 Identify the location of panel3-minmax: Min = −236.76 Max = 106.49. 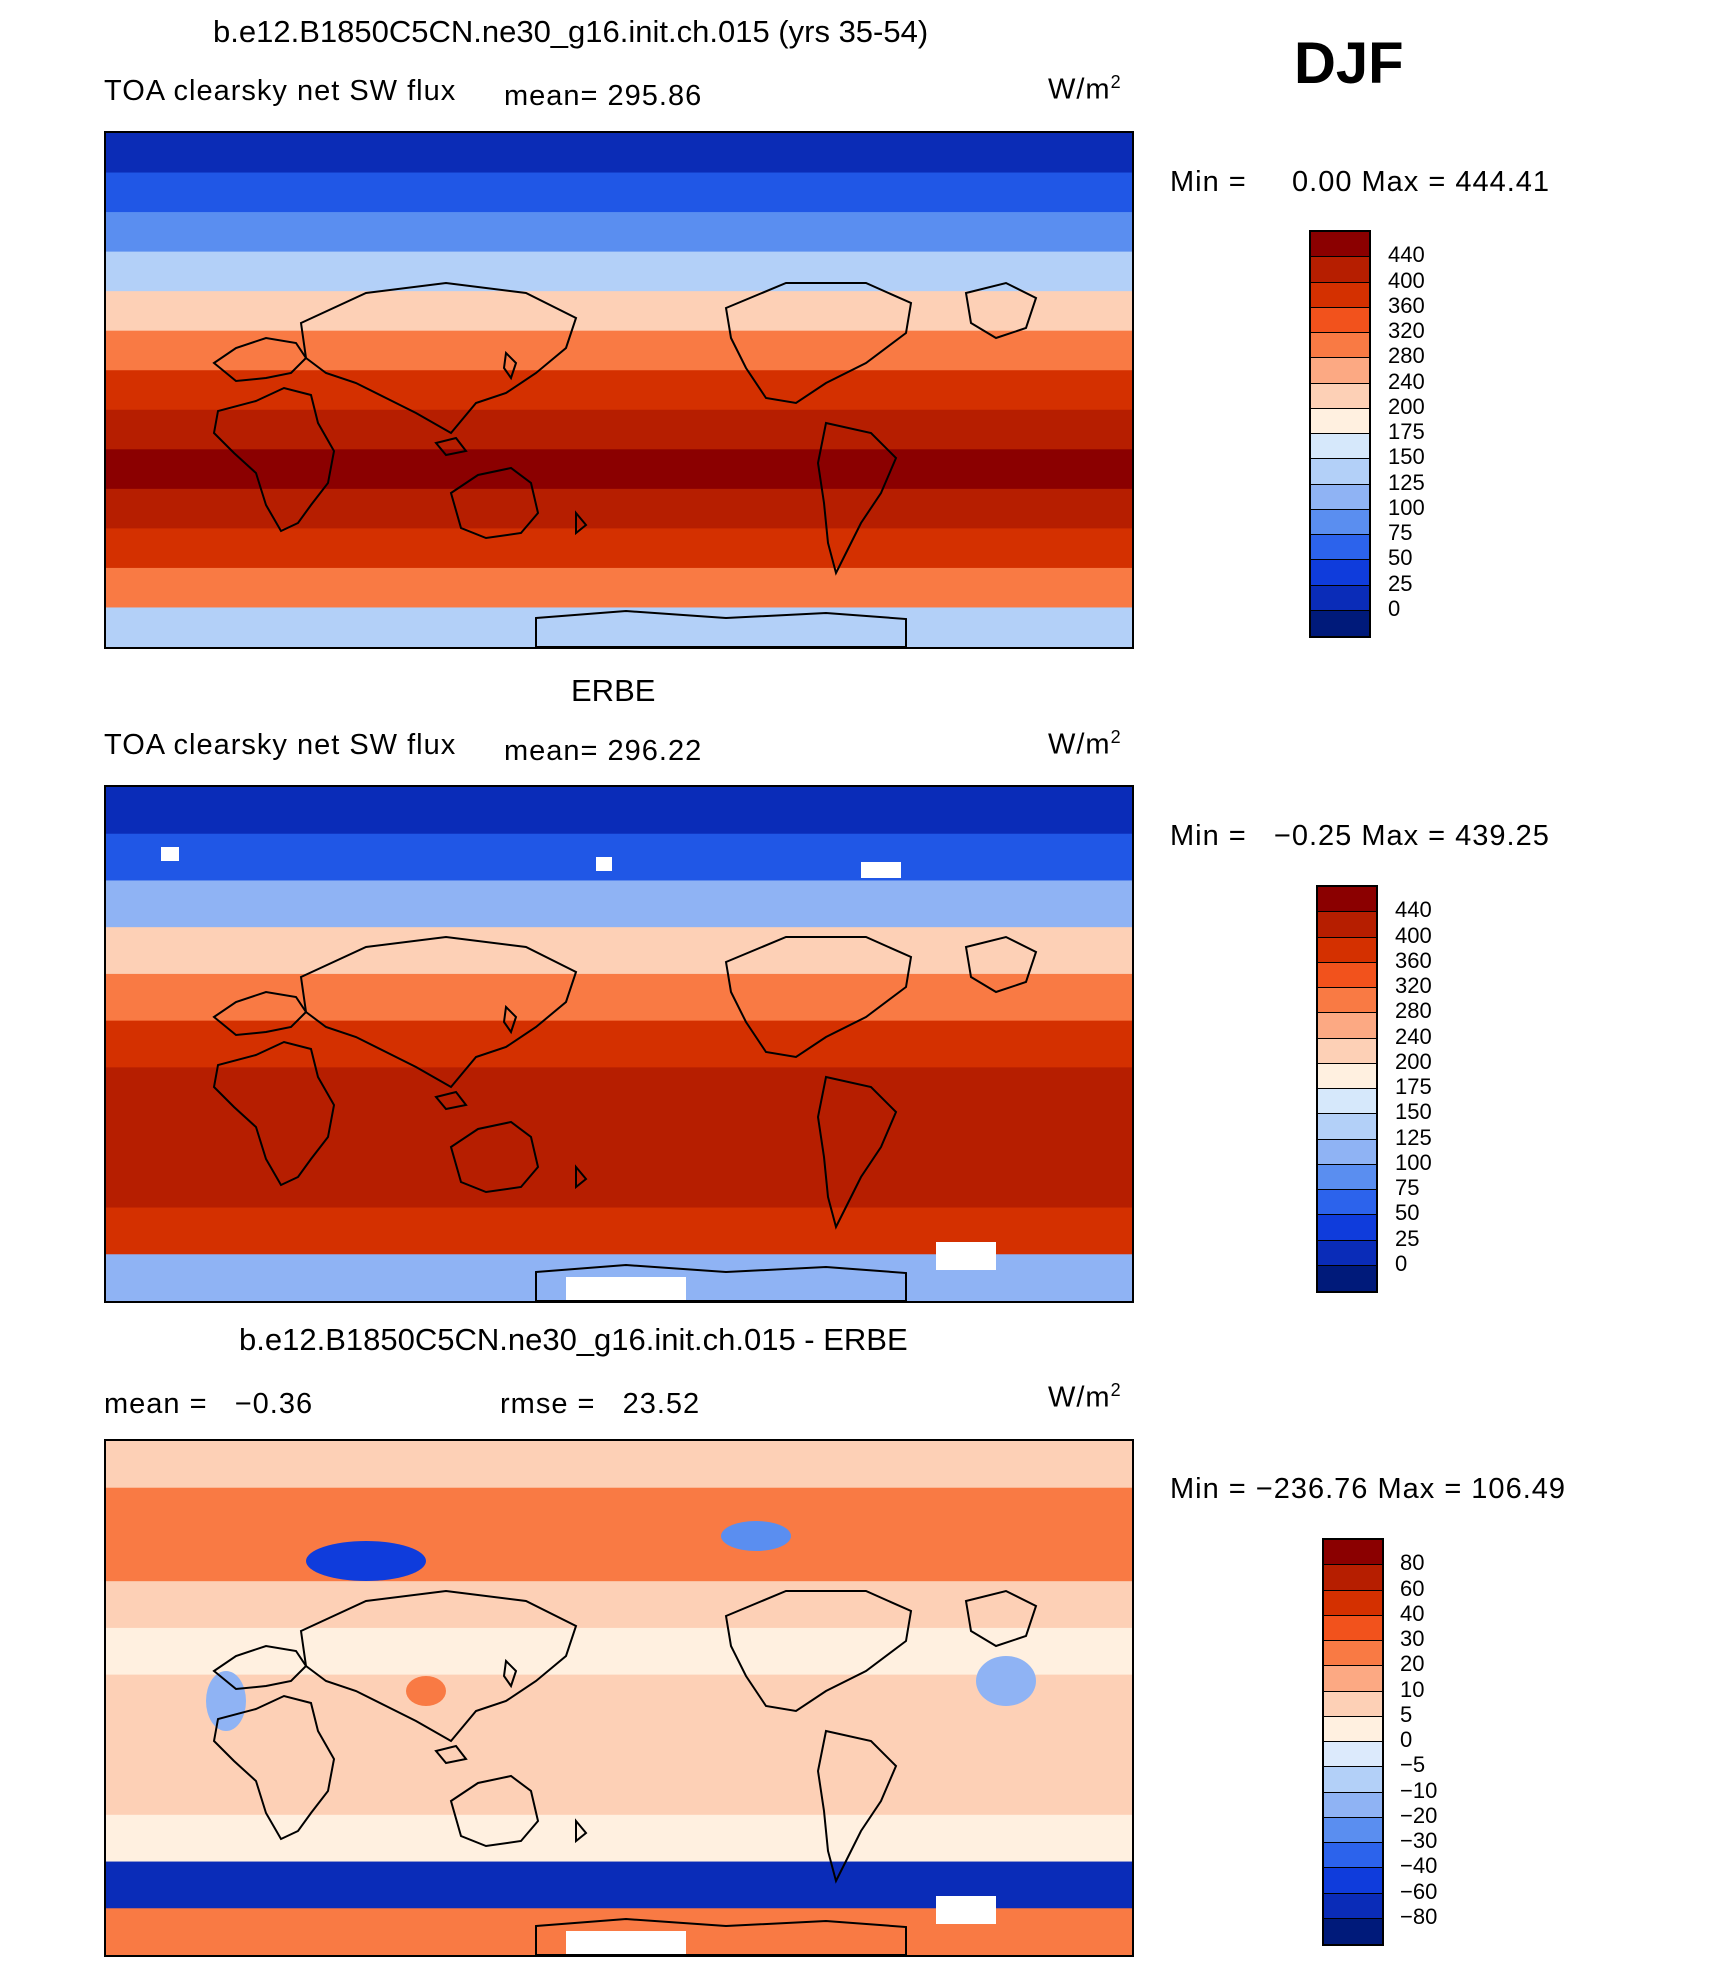
(1368, 1489).